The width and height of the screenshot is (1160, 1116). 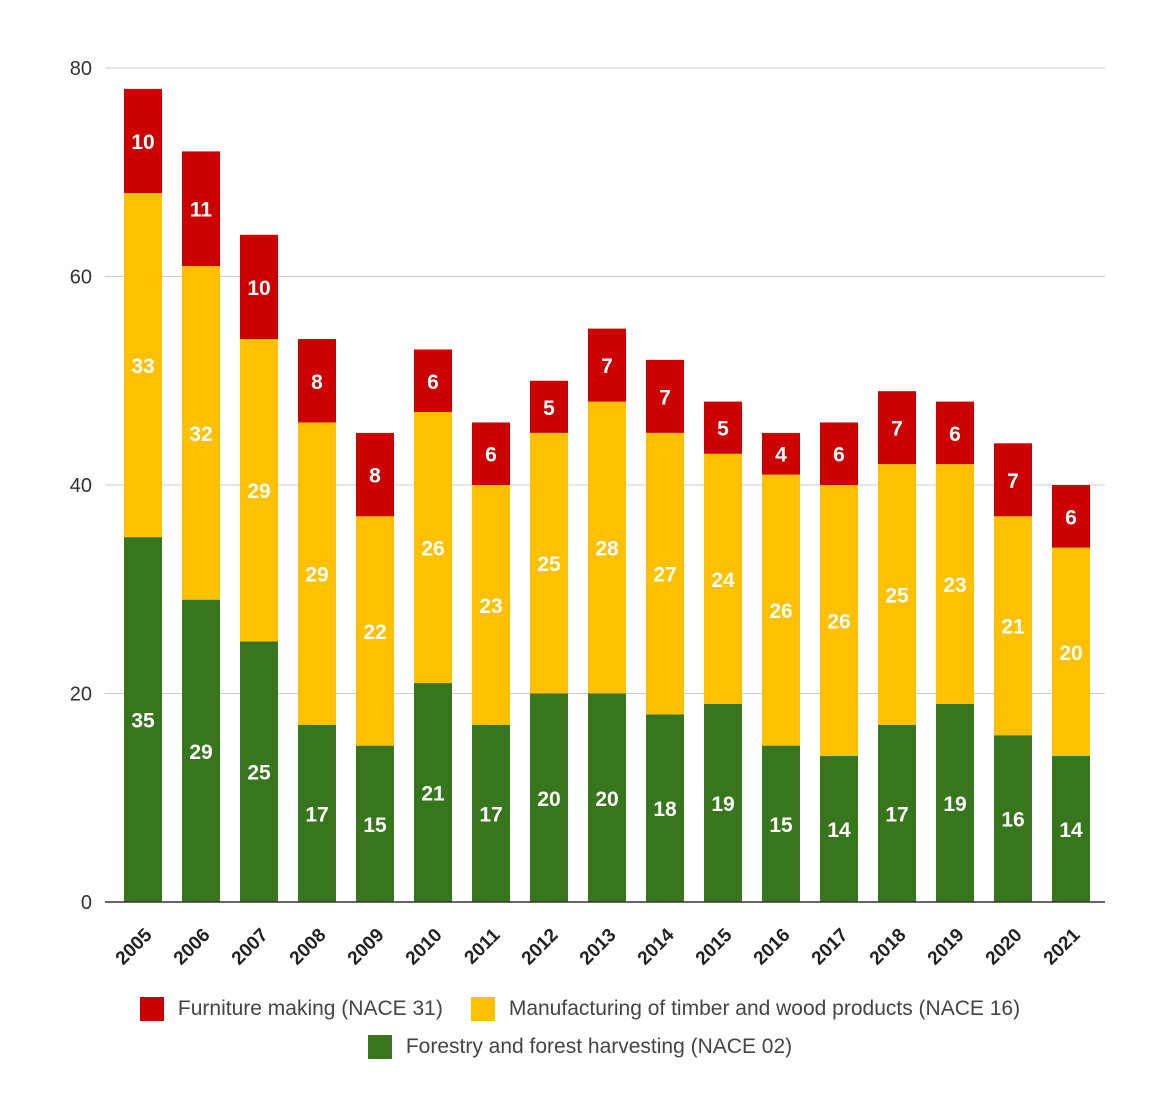 I want to click on y-tick-label: 20, so click(x=81, y=695).